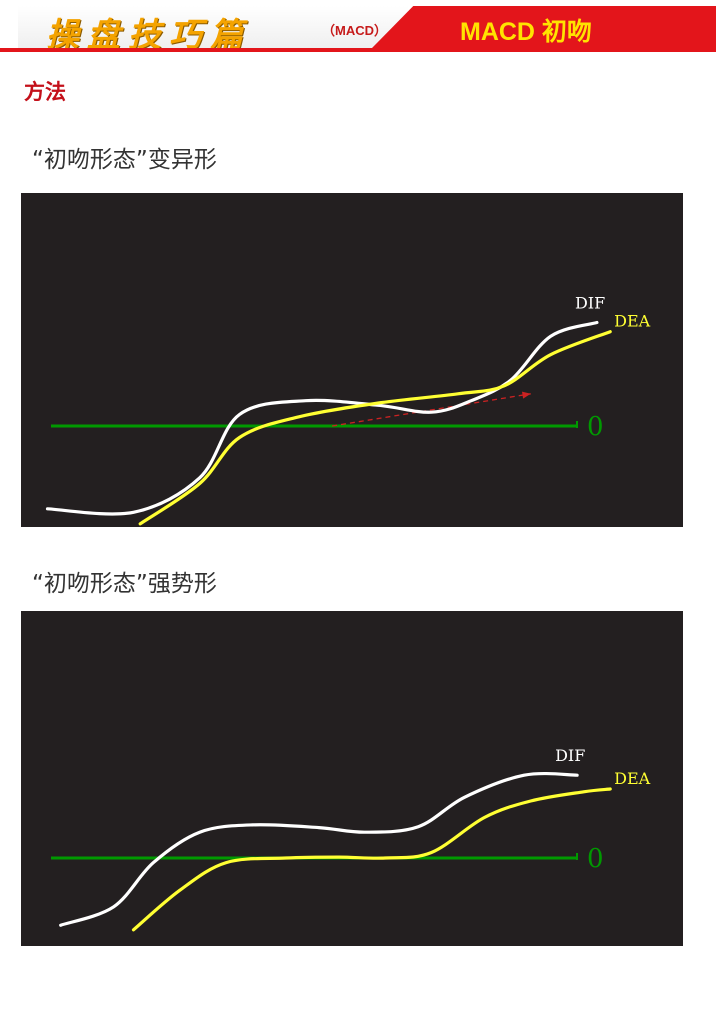 The width and height of the screenshot is (716, 1024). I want to click on brand-title: 操盘技巧篇, so click(148, 34).